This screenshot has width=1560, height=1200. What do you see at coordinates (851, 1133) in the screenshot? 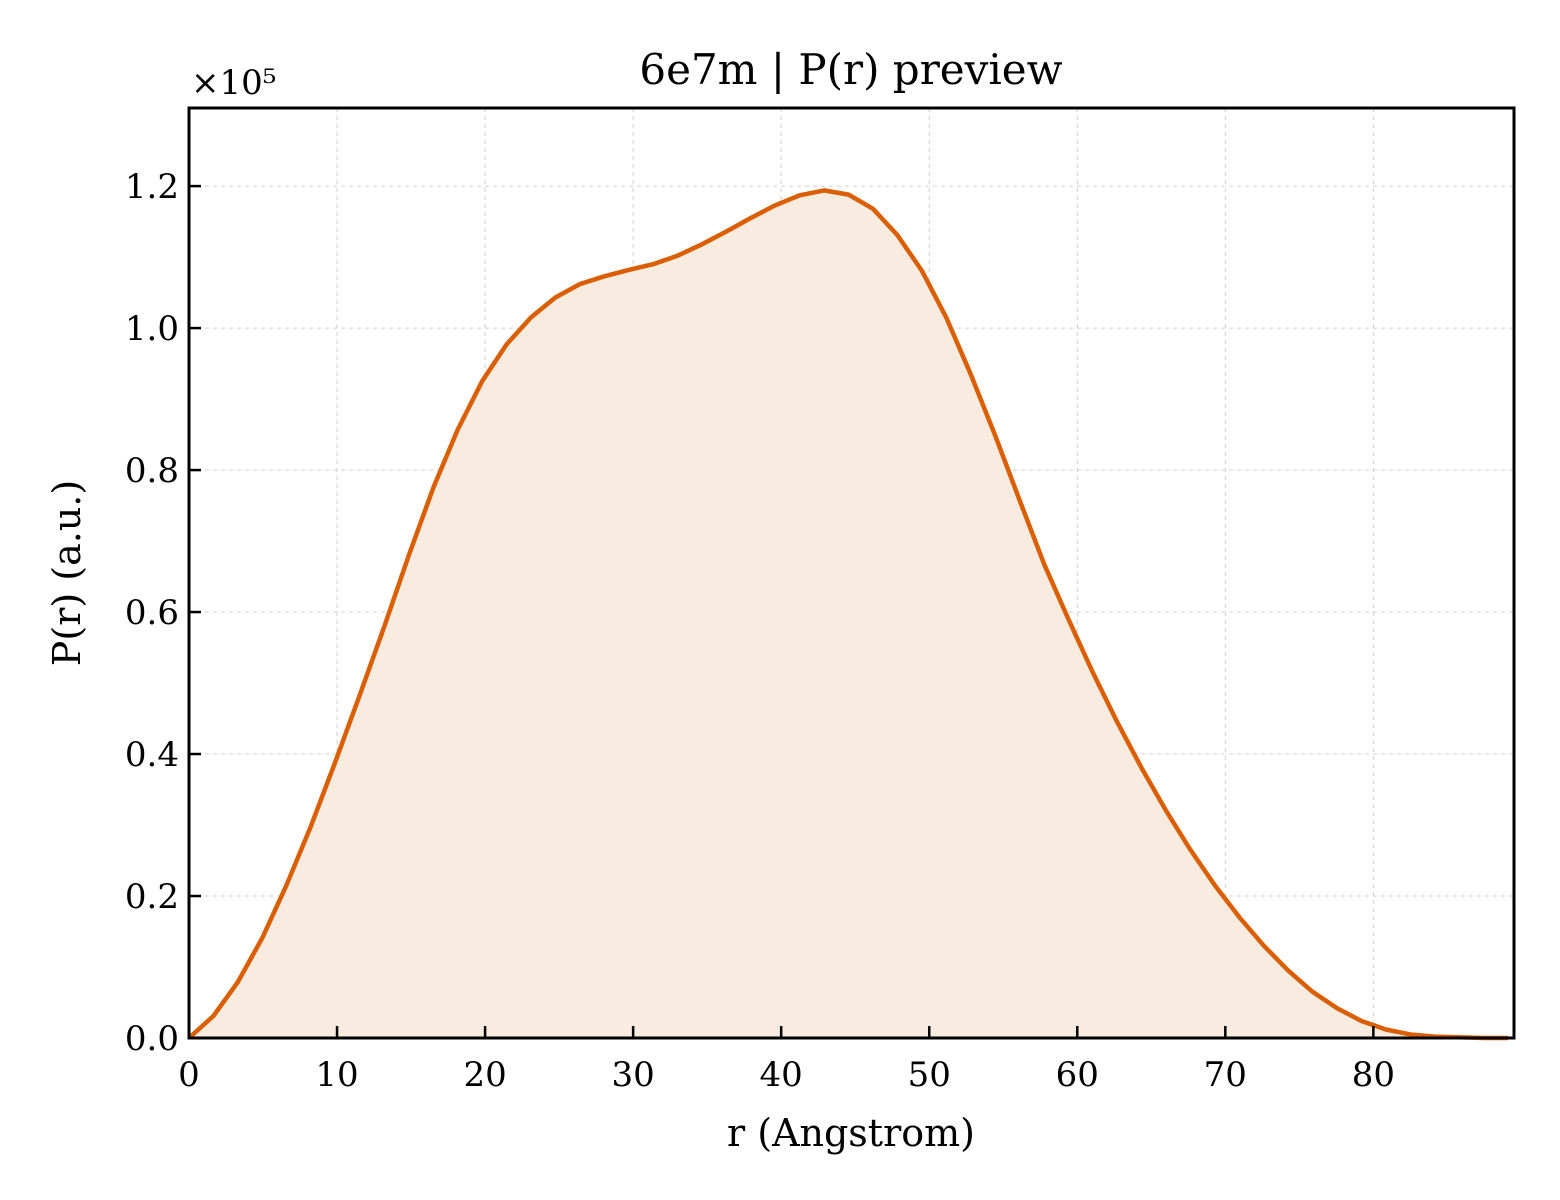
I see `x-axis-label: r (Angstrom)` at bounding box center [851, 1133].